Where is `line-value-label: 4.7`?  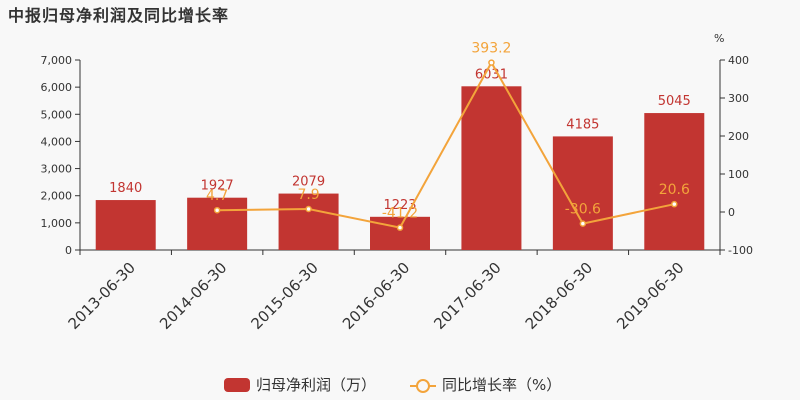
line-value-label: 4.7 is located at coordinates (217, 196).